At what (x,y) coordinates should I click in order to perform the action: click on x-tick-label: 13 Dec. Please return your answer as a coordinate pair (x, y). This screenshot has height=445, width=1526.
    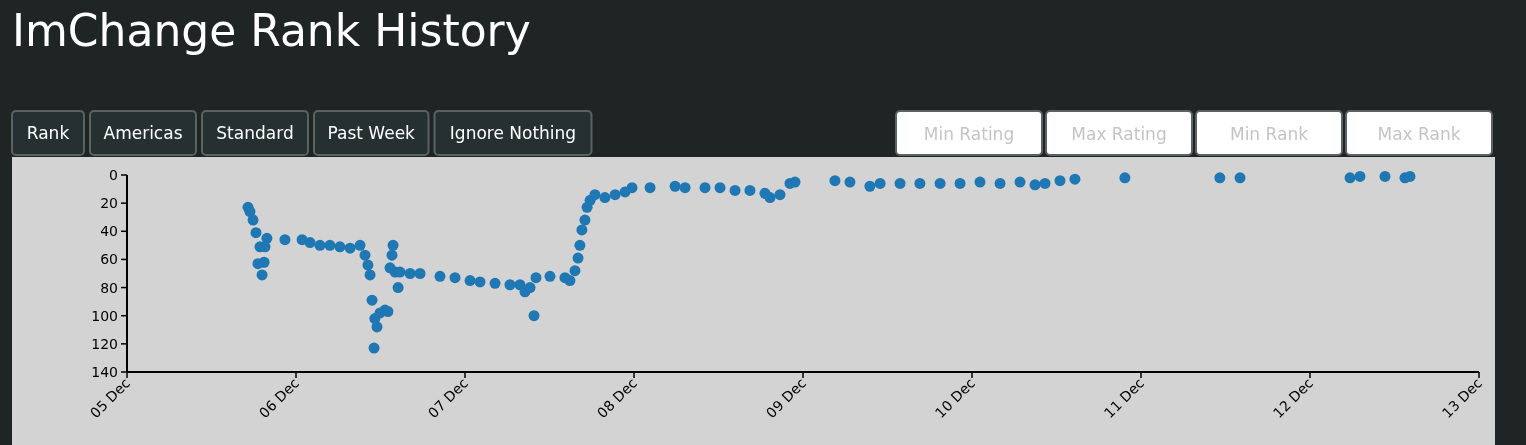
    Looking at the image, I should click on (1462, 398).